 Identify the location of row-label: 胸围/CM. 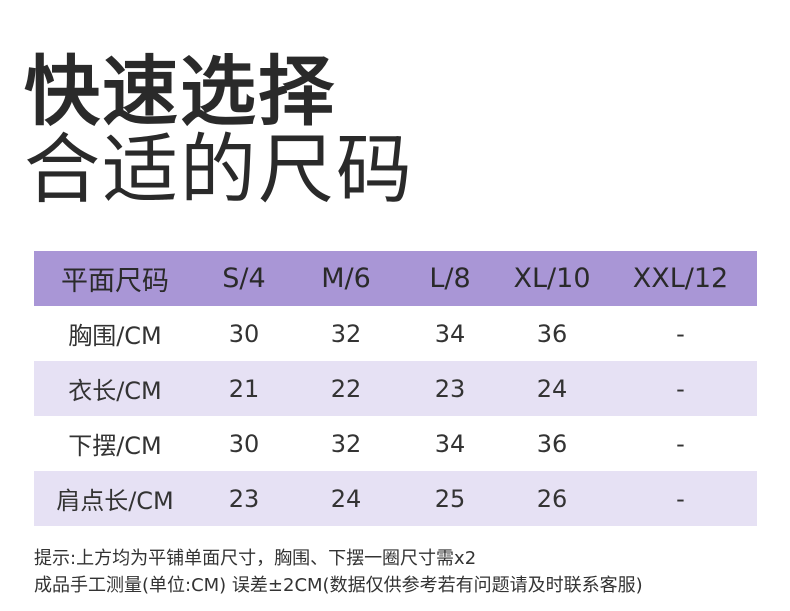
(115, 336).